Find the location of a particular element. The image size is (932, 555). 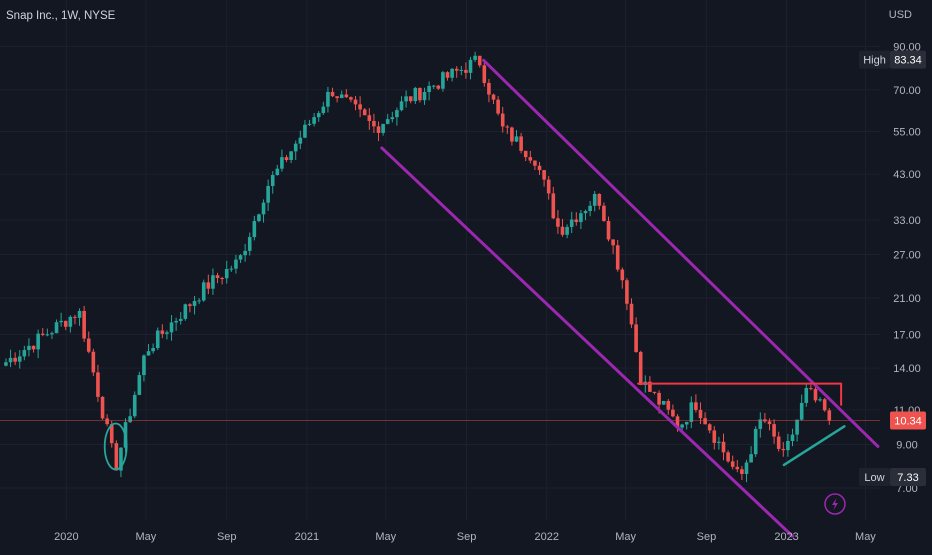

low-badge-value-bg is located at coordinates (908, 477).